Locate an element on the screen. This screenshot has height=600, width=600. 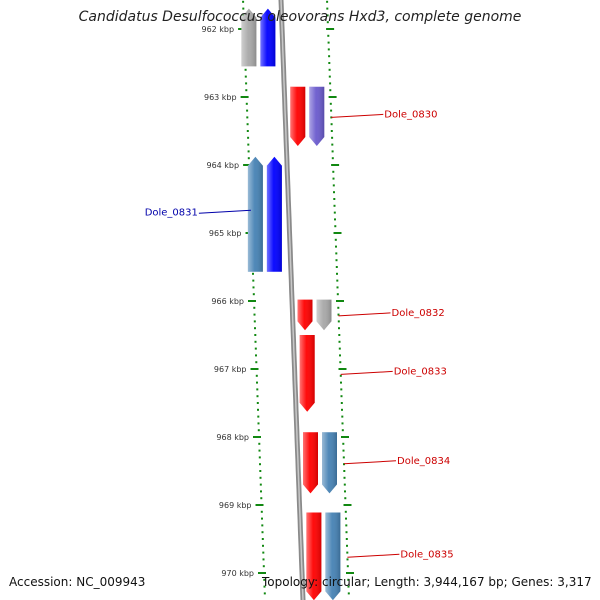
genome-backbone-highlight is located at coordinates (292, 300).